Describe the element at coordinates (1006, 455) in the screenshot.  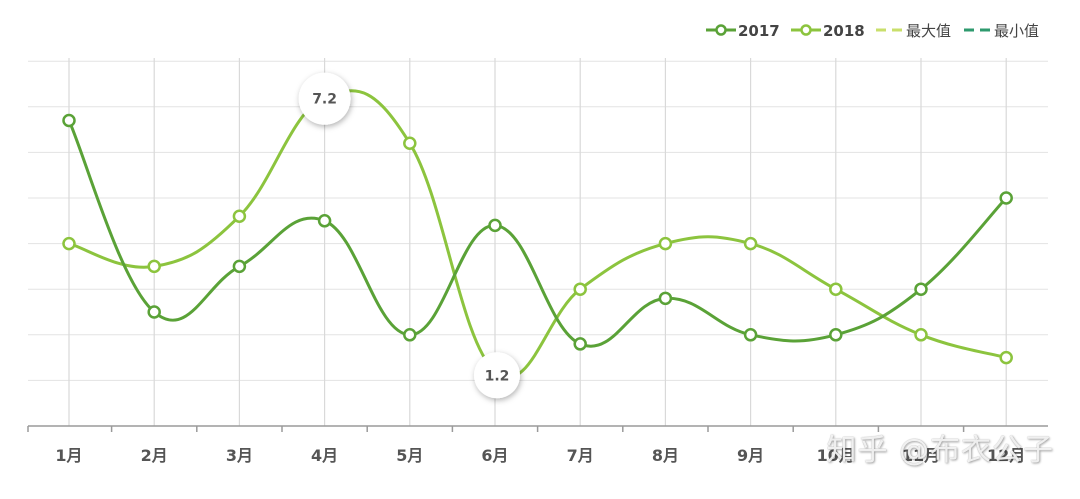
I see `x-tick-label: 12月` at that location.